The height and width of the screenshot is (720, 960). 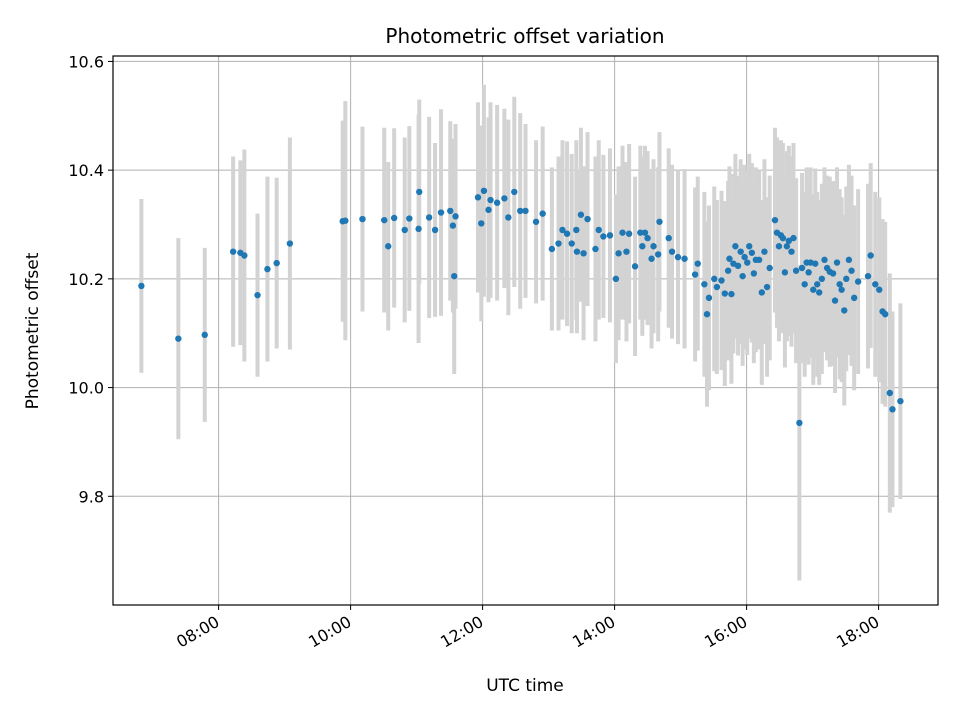 I want to click on y-tick-label: 10.6, so click(x=86, y=61).